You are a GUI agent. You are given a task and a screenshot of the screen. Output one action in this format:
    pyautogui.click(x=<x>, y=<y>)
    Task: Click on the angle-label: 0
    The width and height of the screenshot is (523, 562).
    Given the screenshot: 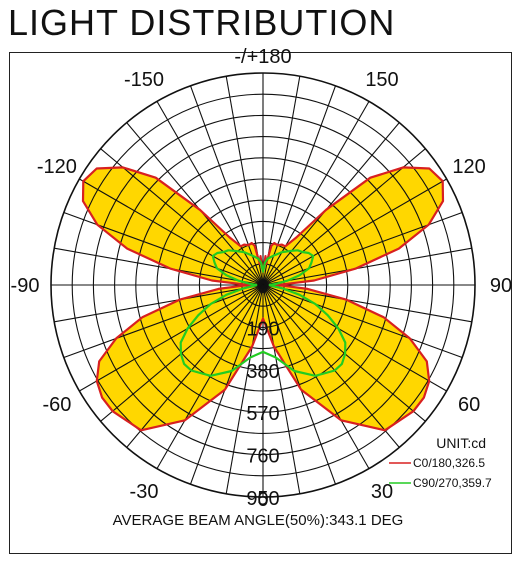 What is the action you would take?
    pyautogui.click(x=262, y=500)
    